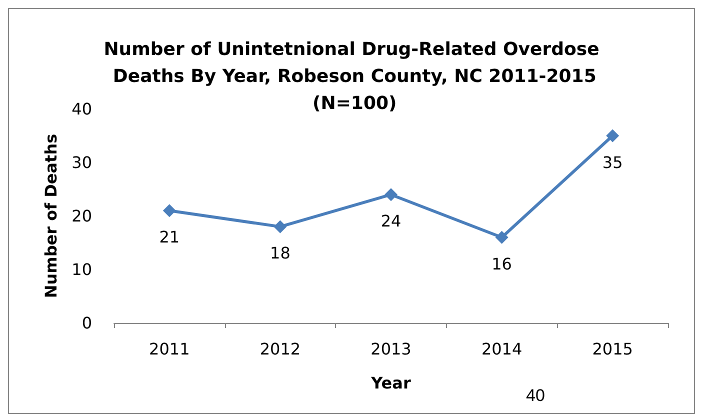 This screenshot has height=420, width=701. What do you see at coordinates (82, 162) in the screenshot?
I see `y-tick-label: 30` at bounding box center [82, 162].